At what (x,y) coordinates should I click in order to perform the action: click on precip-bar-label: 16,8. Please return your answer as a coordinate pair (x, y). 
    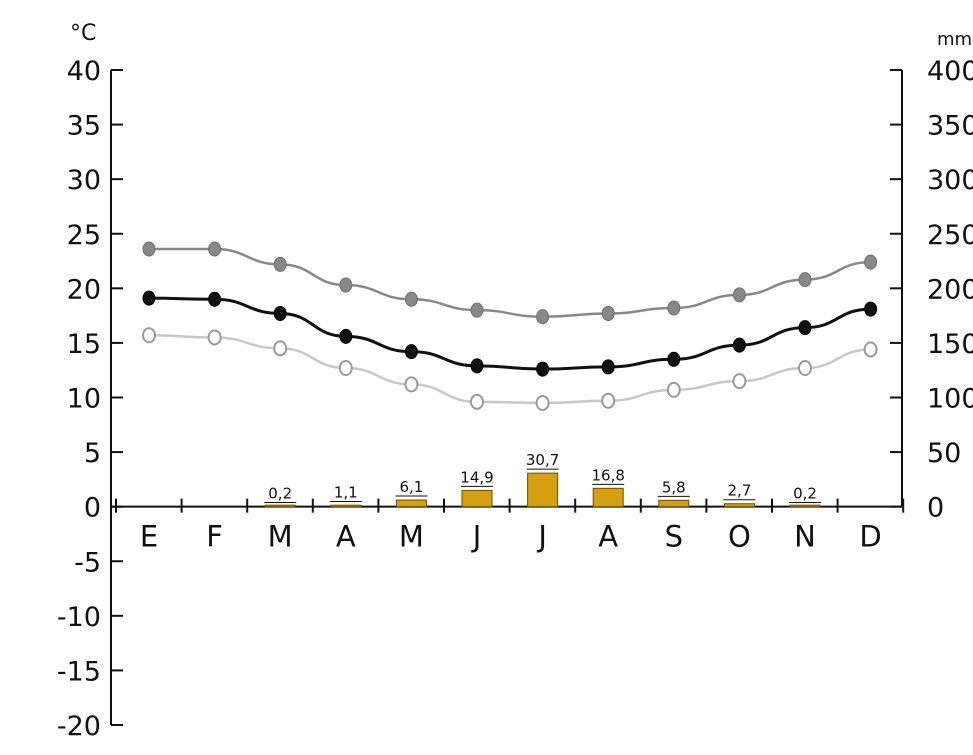
    Looking at the image, I should click on (607, 475).